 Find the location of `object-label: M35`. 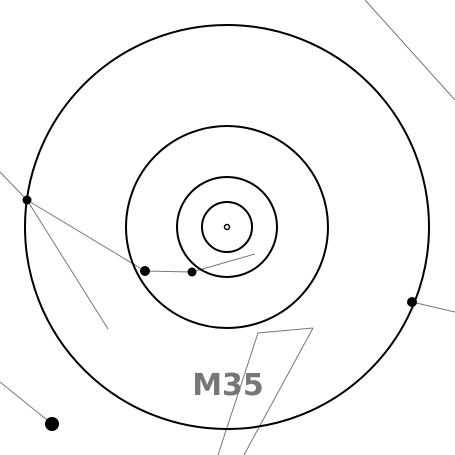

object-label: M35 is located at coordinates (228, 385).